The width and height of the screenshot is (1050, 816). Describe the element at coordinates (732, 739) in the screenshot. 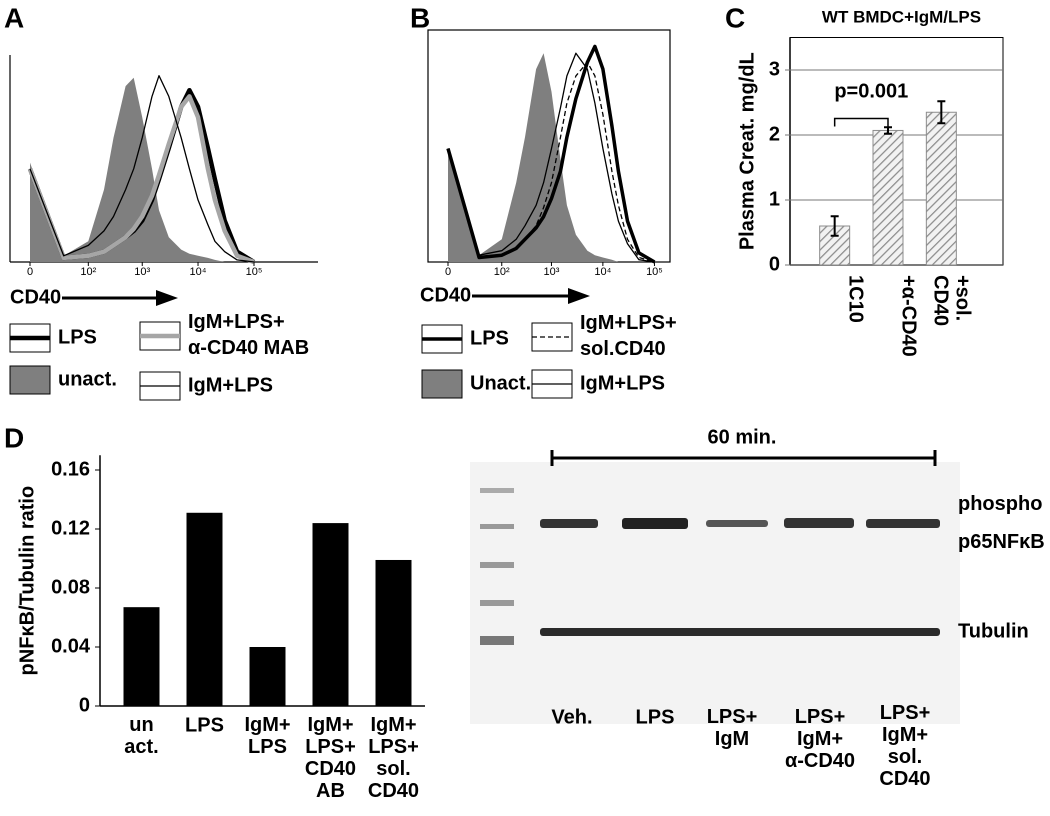

I see `text-line: IgM` at that location.